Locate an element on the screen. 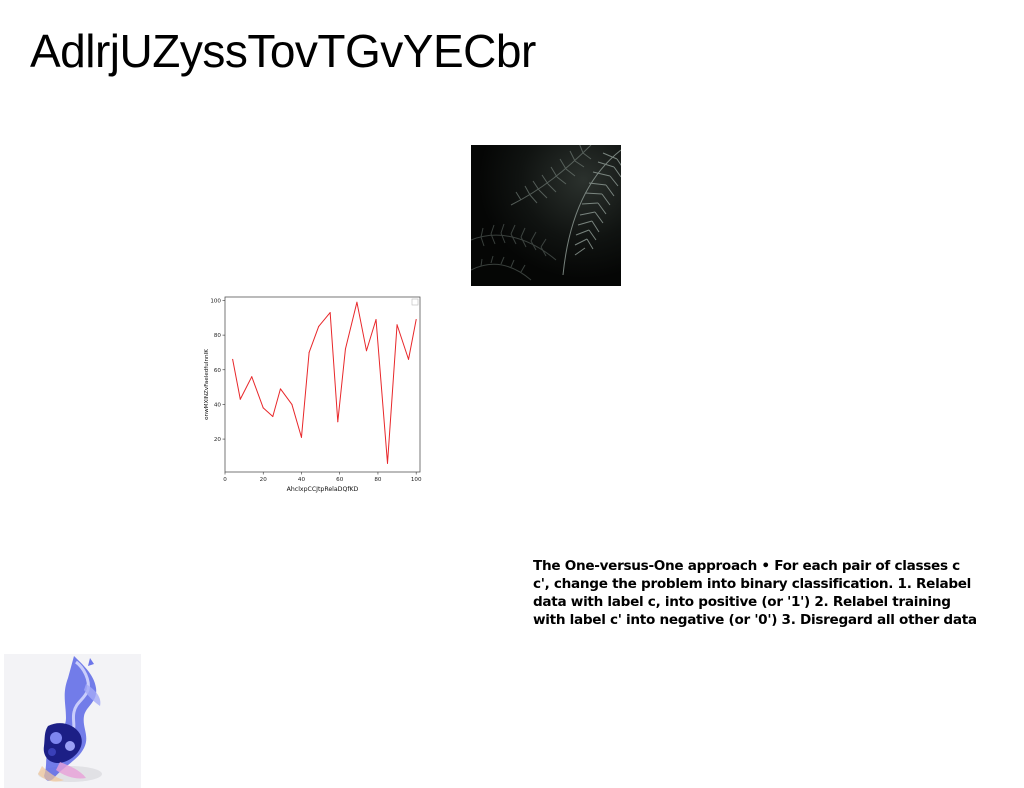 The height and width of the screenshot is (788, 1024). series-group is located at coordinates (324, 382).